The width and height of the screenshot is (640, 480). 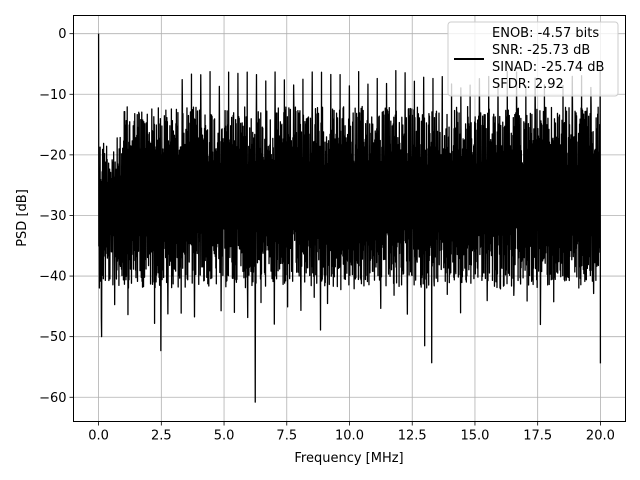 What do you see at coordinates (528, 84) in the screenshot?
I see `legend-sfdr: SFDR: 2.92` at bounding box center [528, 84].